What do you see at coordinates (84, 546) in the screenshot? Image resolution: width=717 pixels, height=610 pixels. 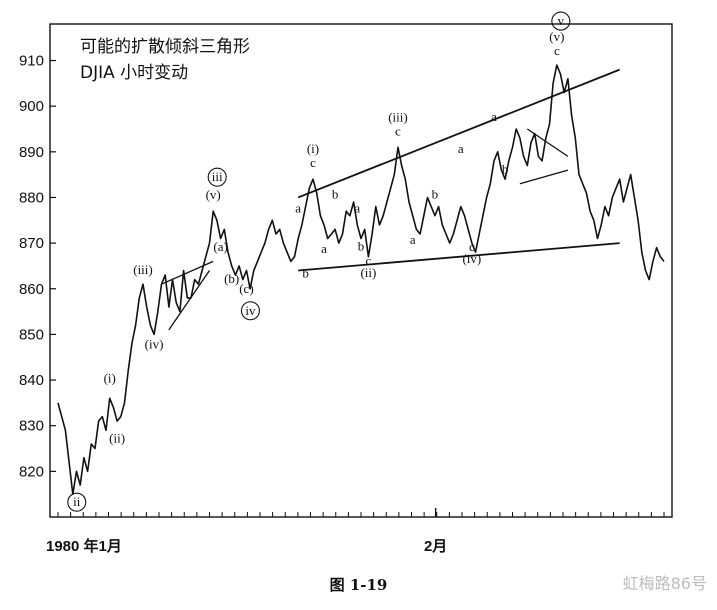 I see `x-tick-label: 1980 年1月` at bounding box center [84, 546].